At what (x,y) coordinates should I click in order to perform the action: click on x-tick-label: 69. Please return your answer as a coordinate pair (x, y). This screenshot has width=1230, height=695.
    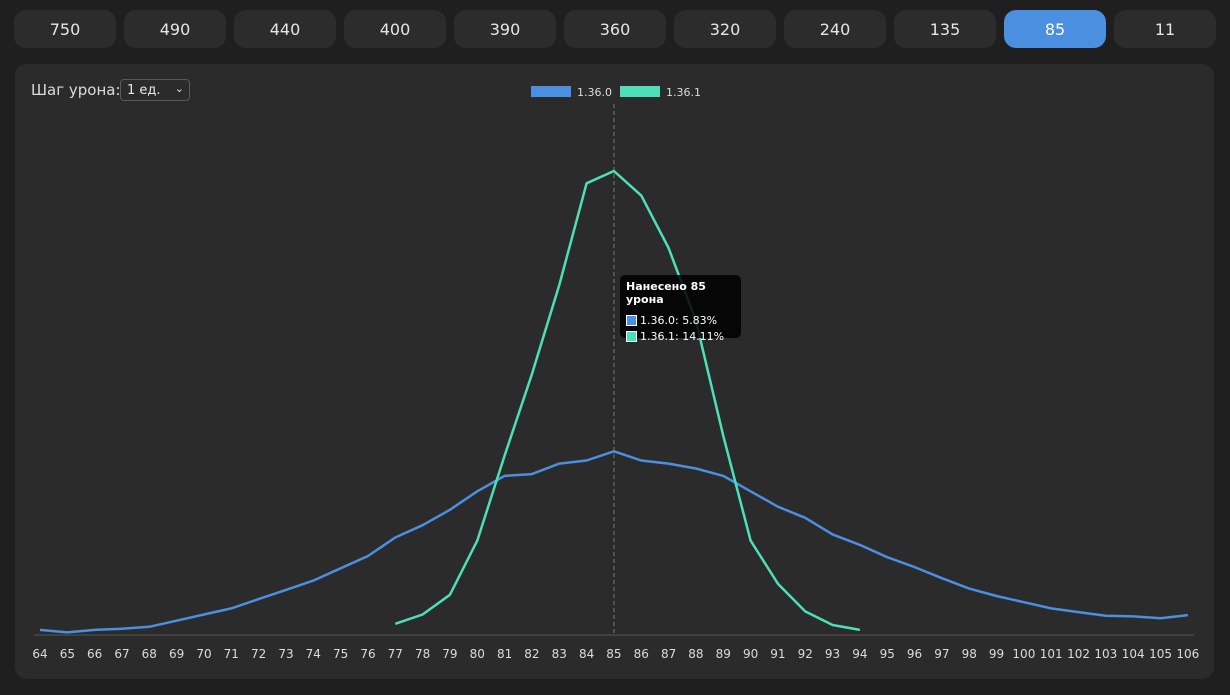
    Looking at the image, I should click on (176, 654).